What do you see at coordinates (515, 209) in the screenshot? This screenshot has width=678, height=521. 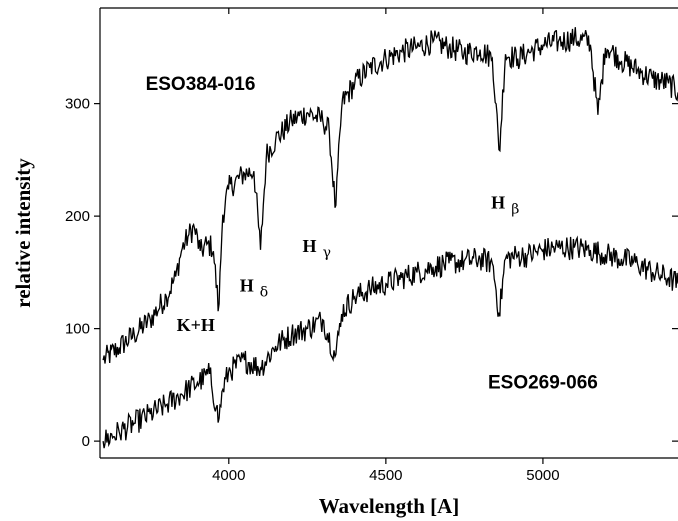 I see `spectral-line-subscript: β` at bounding box center [515, 209].